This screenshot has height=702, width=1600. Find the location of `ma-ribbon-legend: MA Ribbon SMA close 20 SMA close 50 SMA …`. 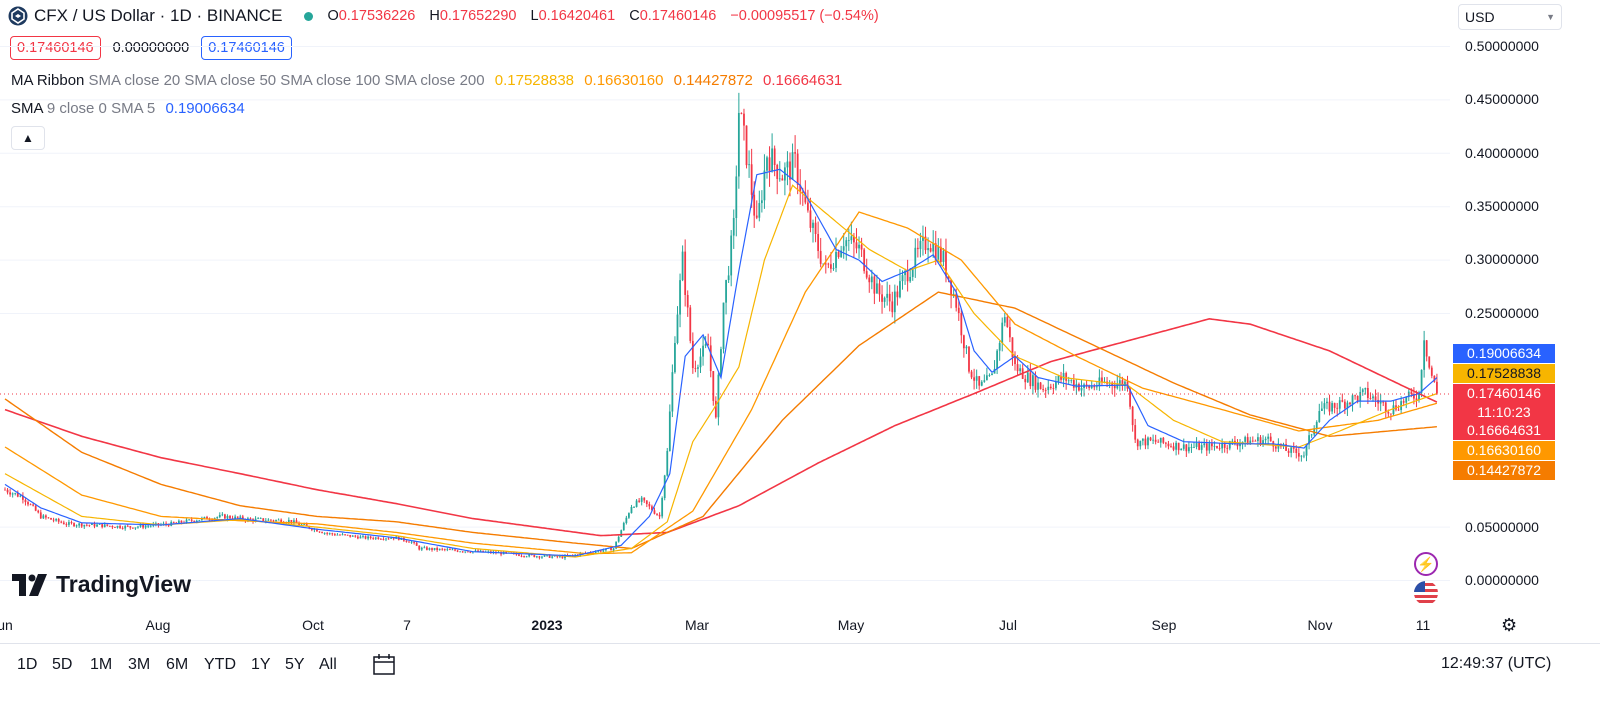

ma-ribbon-legend: MA Ribbon SMA close 20 SMA close 50 SMA … is located at coordinates (426, 80).